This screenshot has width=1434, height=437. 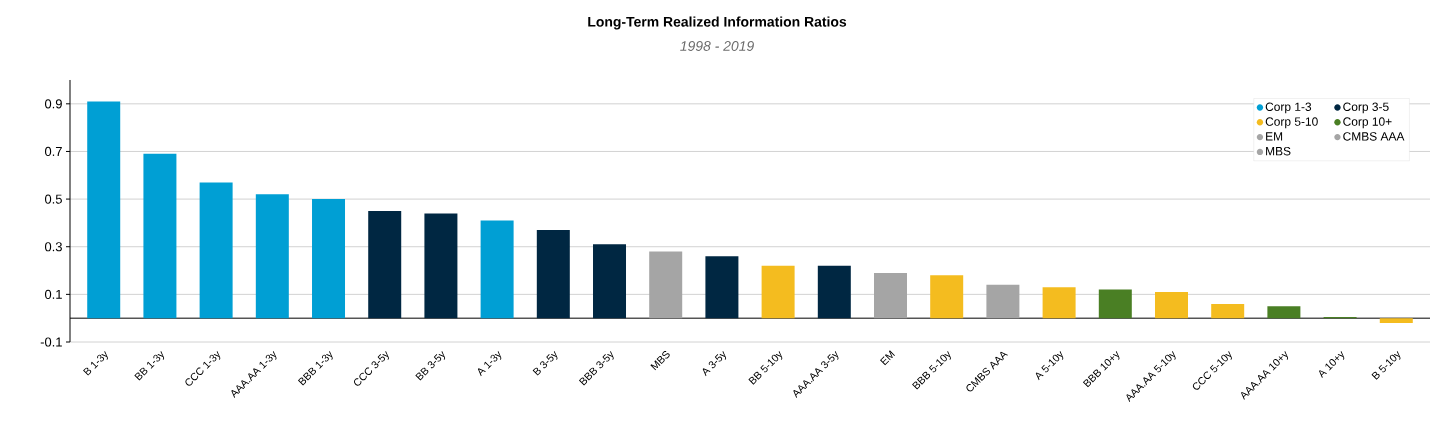 What do you see at coordinates (53, 104) in the screenshot?
I see `y-tick-label: 0.9` at bounding box center [53, 104].